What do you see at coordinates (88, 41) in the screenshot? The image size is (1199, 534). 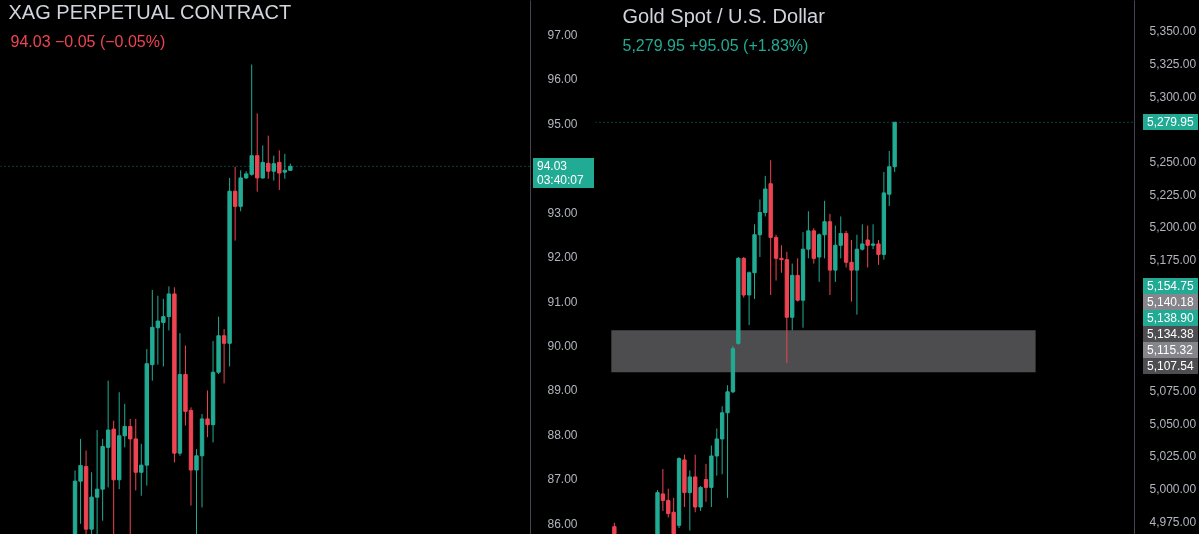 I see `text: 94.03 −0.05 (−0.05%)` at bounding box center [88, 41].